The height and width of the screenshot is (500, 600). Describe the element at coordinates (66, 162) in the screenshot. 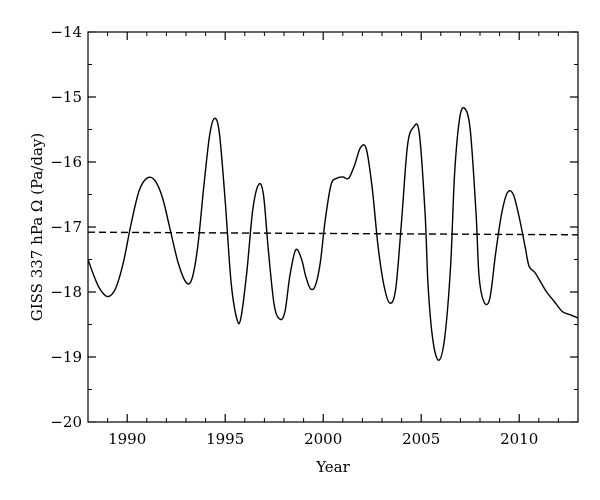

I see `y-tick-label: −16` at that location.